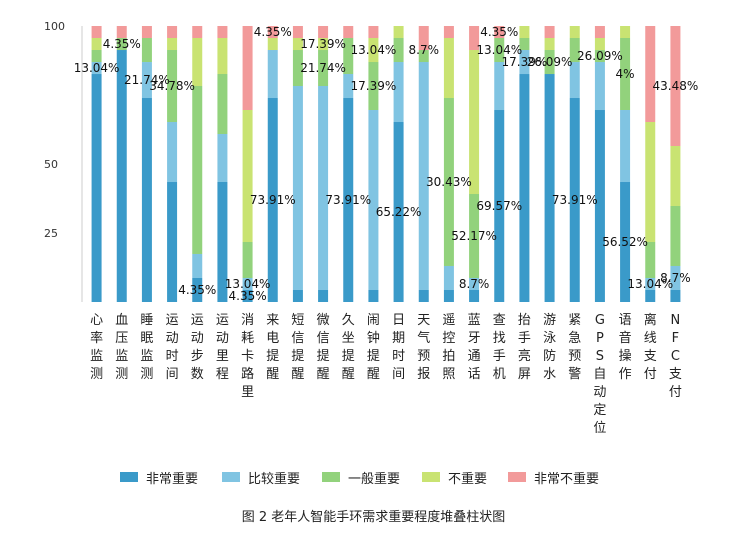 This screenshot has height=535, width=747. Describe the element at coordinates (121, 347) in the screenshot. I see `x-category-label: 血压监测` at that location.